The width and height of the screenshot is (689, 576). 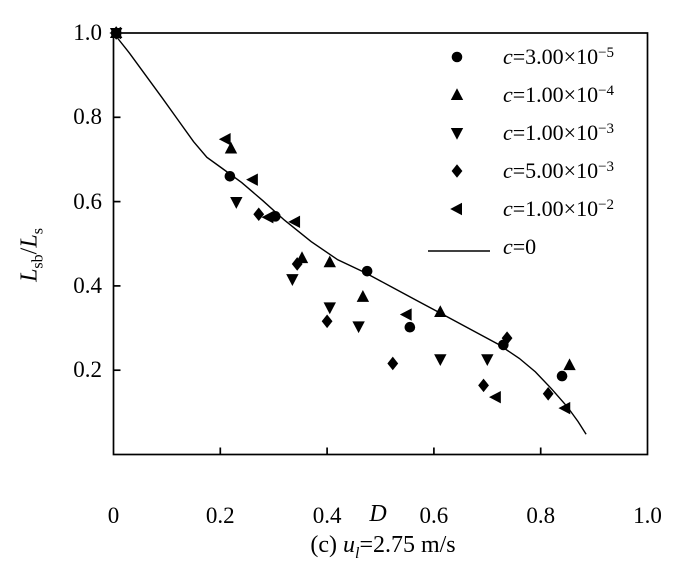 I want to click on y-tick-label: 0.2, so click(x=87, y=370).